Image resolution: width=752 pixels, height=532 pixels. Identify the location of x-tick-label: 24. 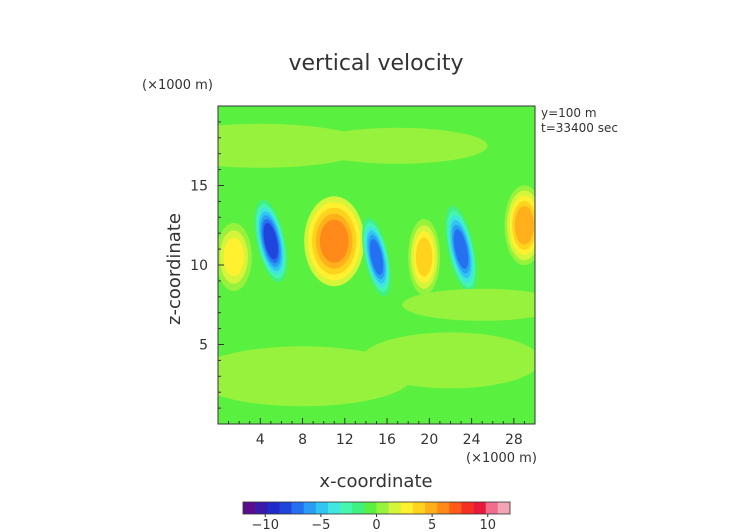
(472, 440).